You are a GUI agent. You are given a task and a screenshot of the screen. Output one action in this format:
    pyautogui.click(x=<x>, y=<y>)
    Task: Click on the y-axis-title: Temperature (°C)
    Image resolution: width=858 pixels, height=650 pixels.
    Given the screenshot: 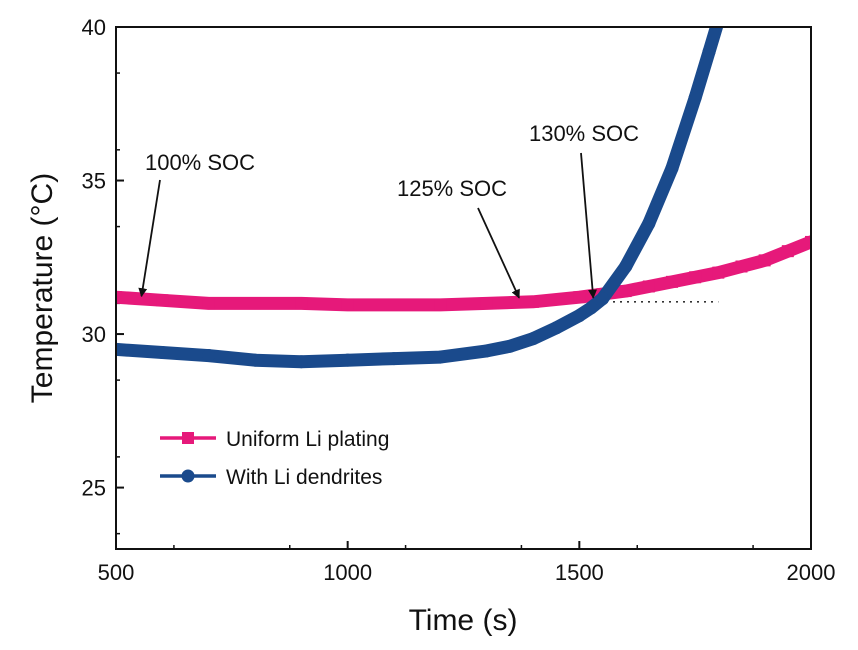 What is the action you would take?
    pyautogui.click(x=42, y=288)
    